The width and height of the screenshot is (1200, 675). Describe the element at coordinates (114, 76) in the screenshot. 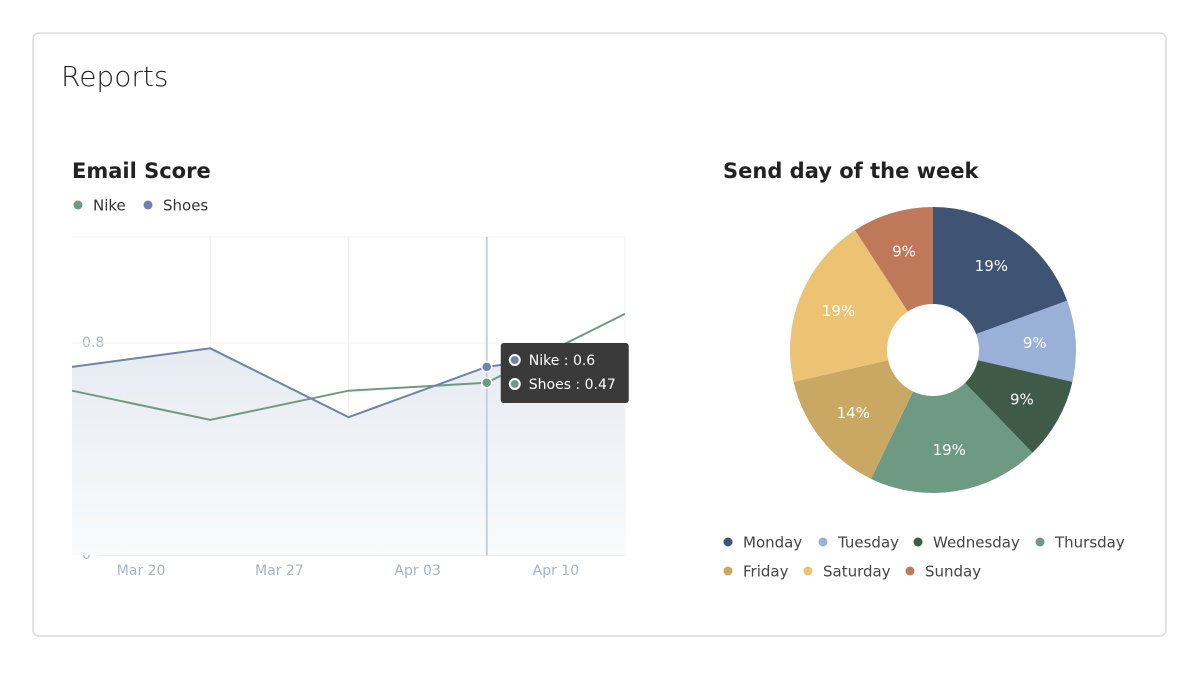

I see `page-title: Reports` at that location.